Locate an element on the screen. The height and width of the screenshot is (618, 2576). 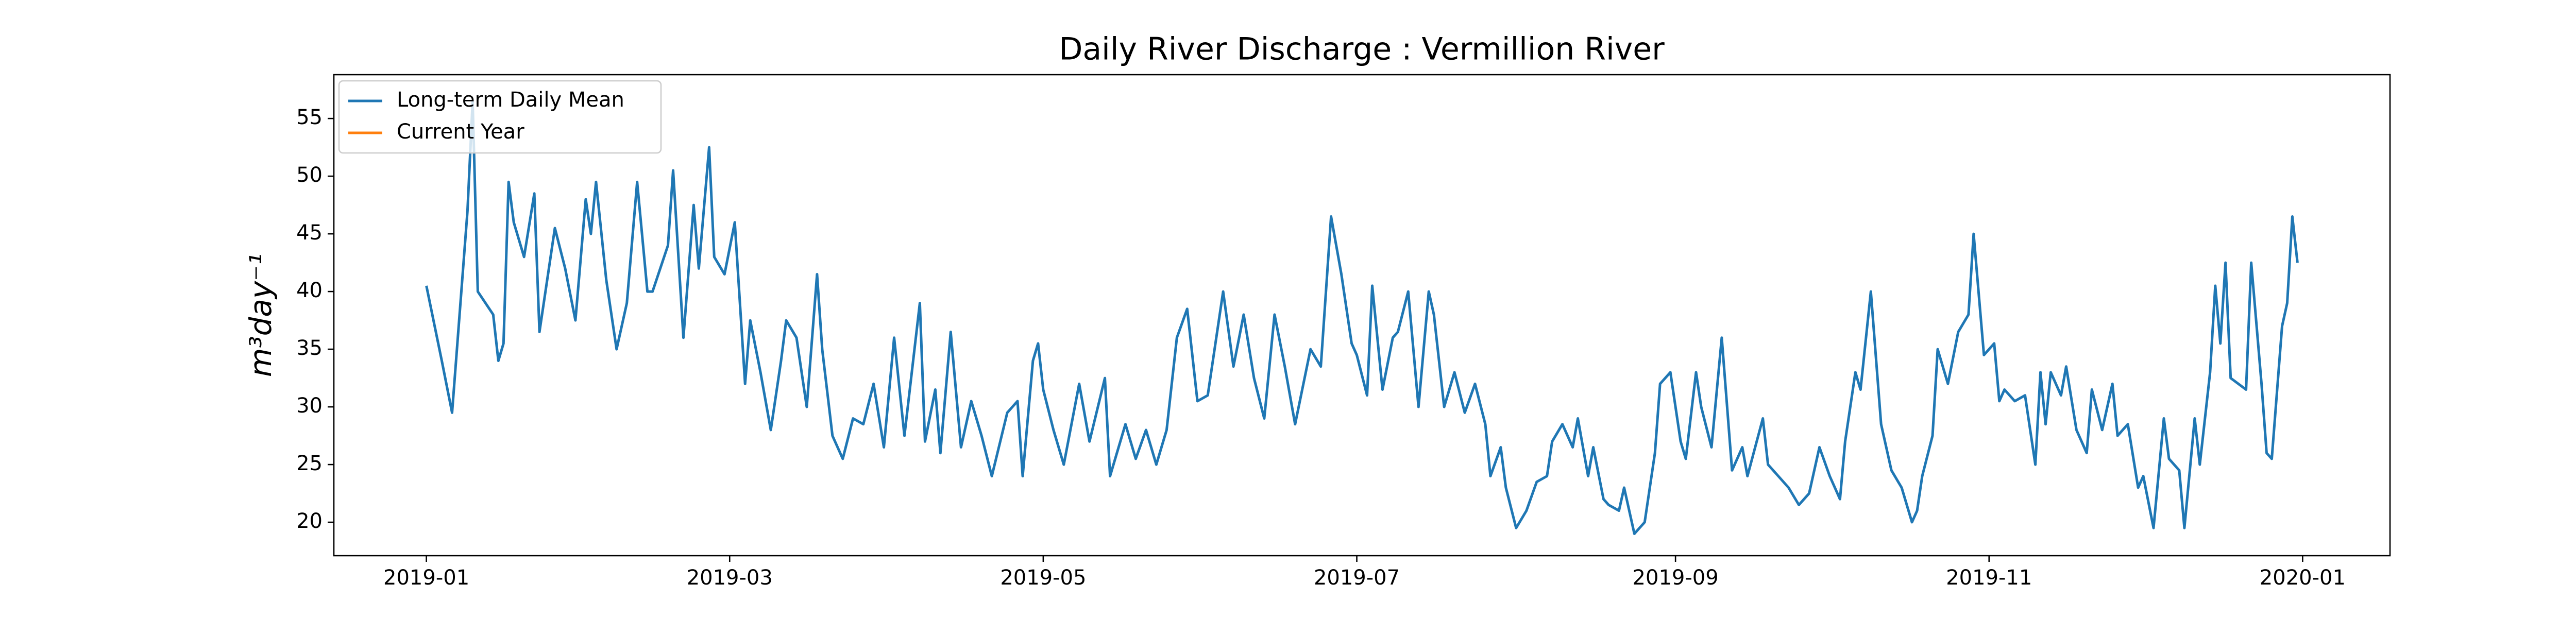
y-tick-label: 30 is located at coordinates (309, 406).